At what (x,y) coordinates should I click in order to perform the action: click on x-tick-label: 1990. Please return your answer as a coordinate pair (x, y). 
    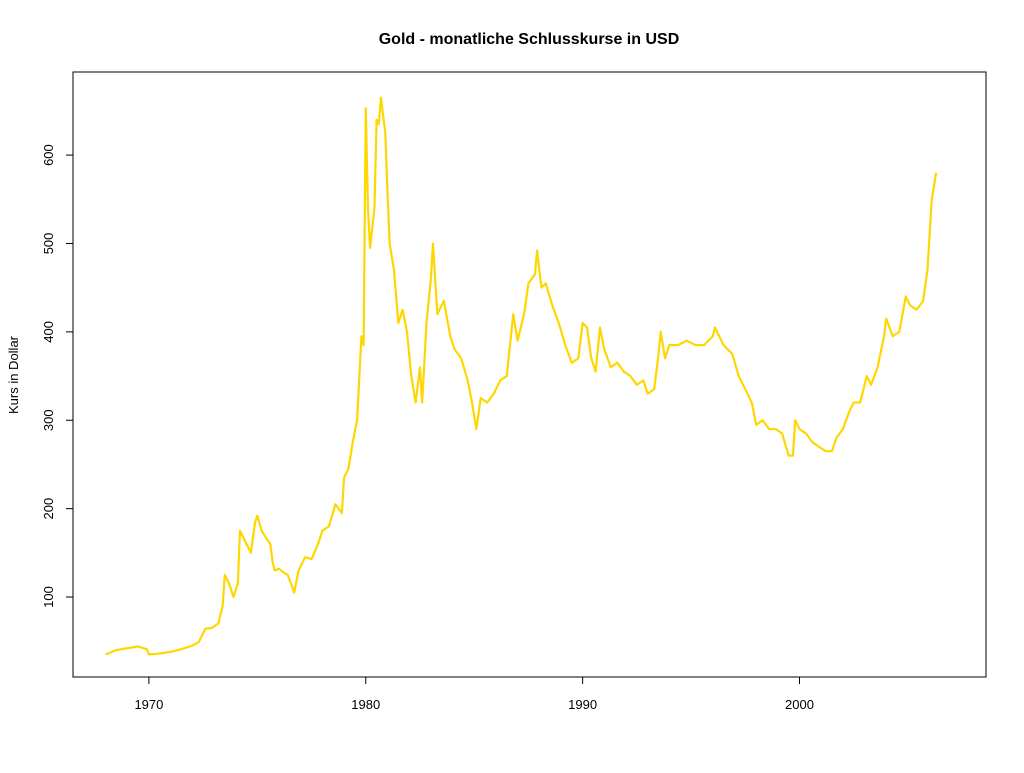
    Looking at the image, I should click on (582, 704).